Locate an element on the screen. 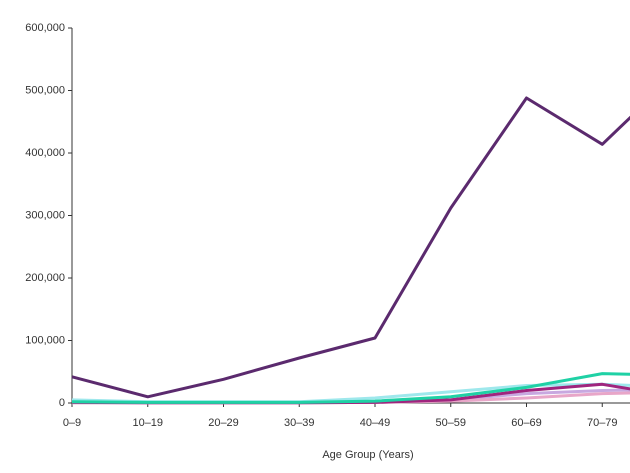  x-tick-label: 70–79 is located at coordinates (602, 423).